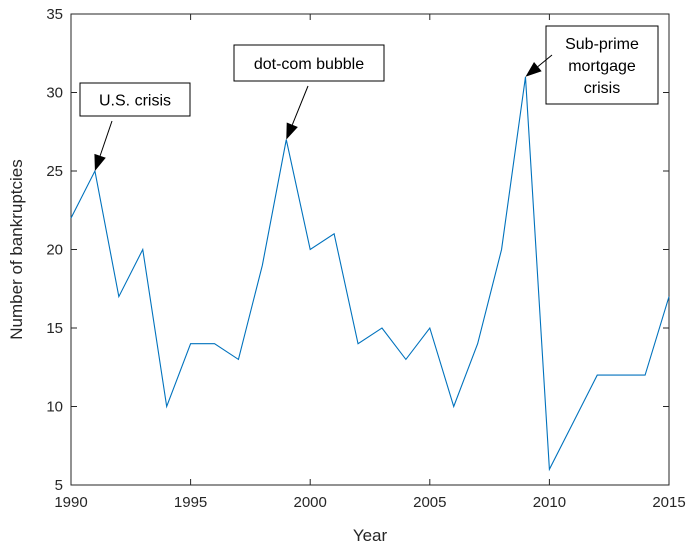 The width and height of the screenshot is (690, 548). Describe the element at coordinates (602, 88) in the screenshot. I see `annotation-text: crisis` at that location.